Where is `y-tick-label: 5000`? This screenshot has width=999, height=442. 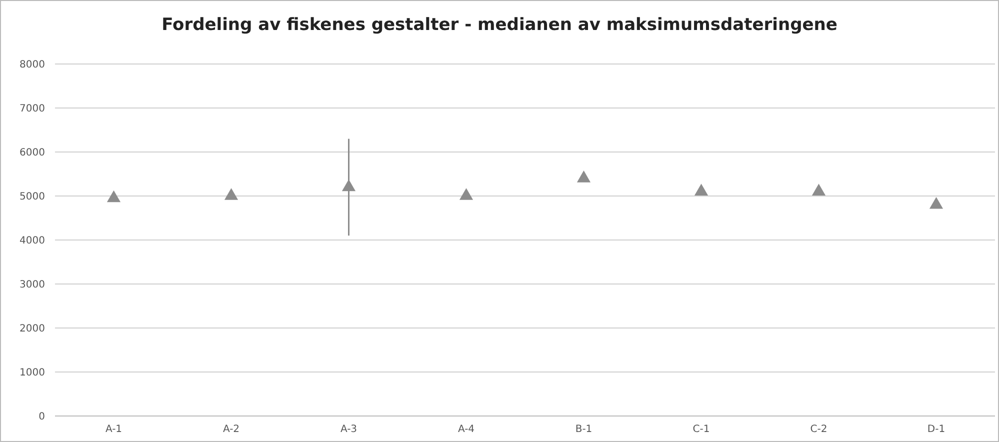 y-tick-label: 5000 is located at coordinates (32, 197).